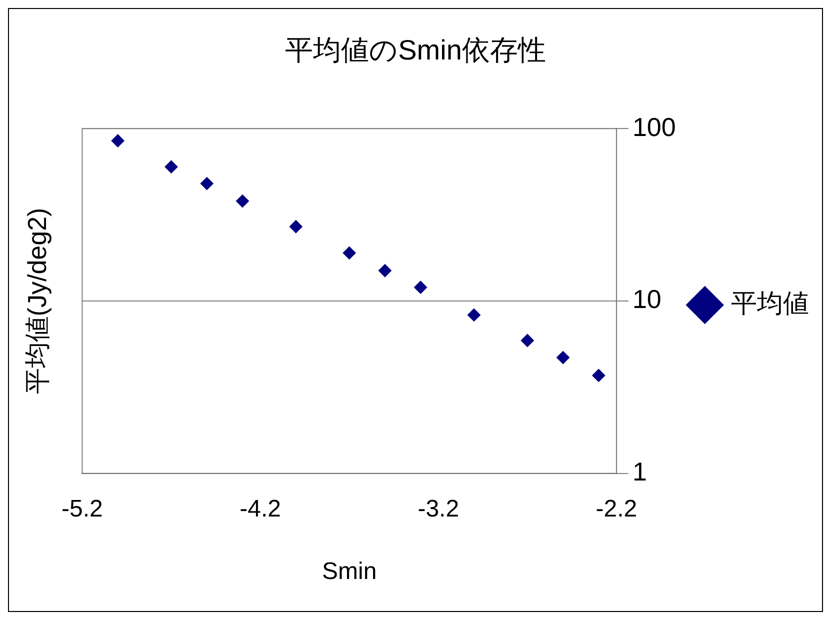  Describe the element at coordinates (415, 50) in the screenshot. I see `chart-title: 平均値のSmin依存性` at that location.